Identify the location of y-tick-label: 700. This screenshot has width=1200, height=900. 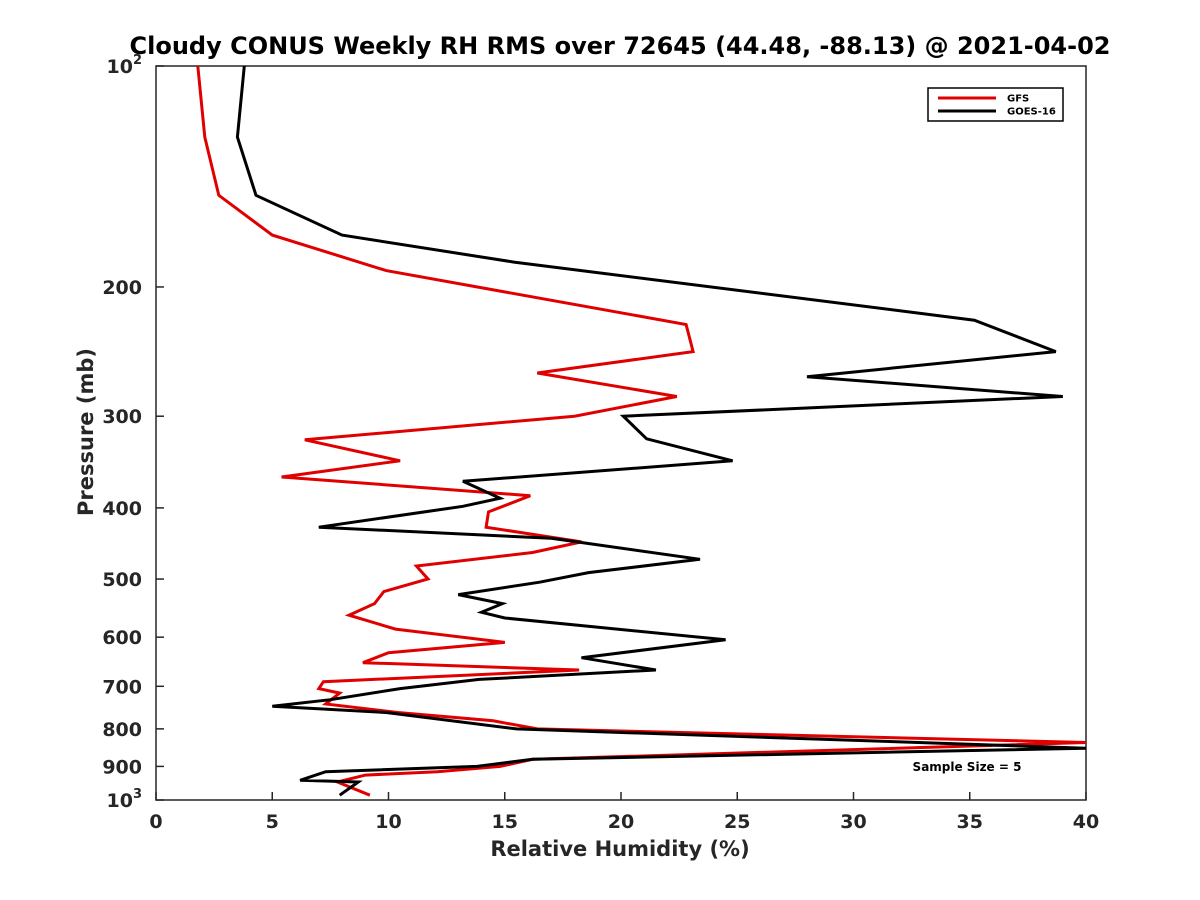
(122, 687).